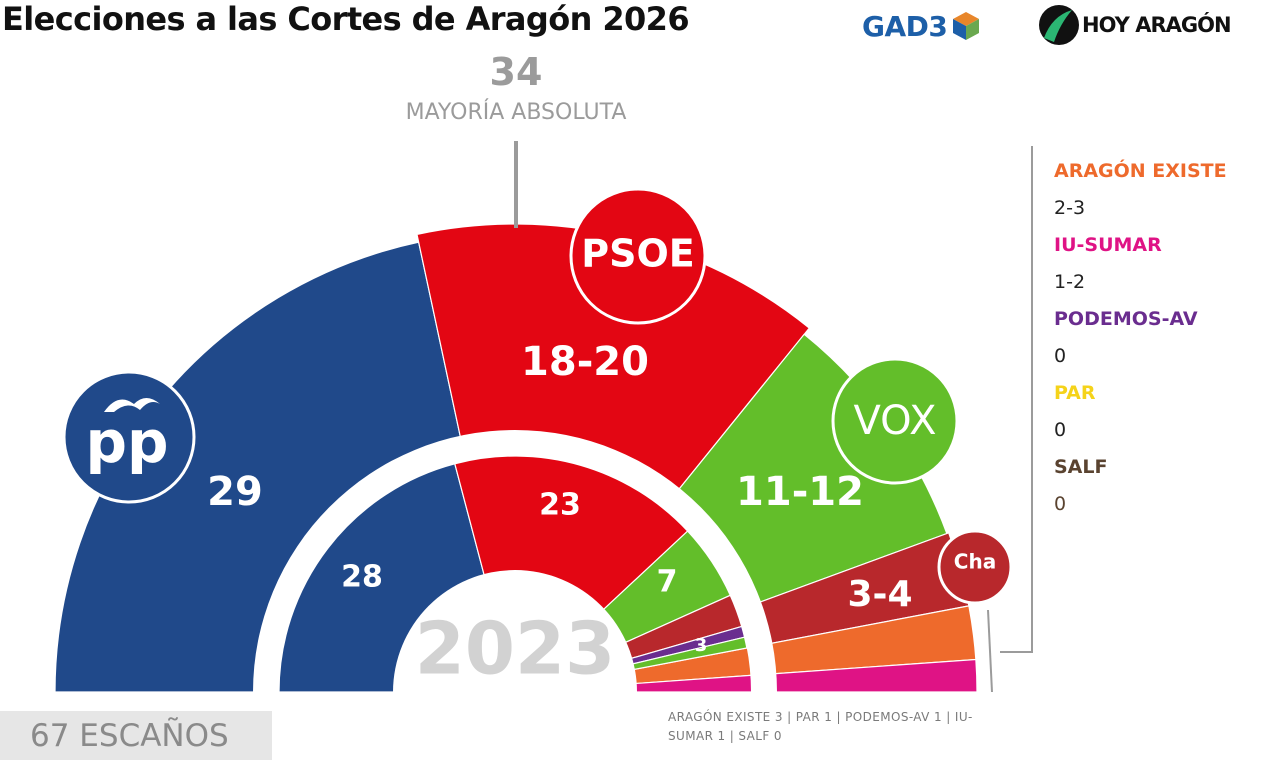 The height and width of the screenshot is (761, 1280). What do you see at coordinates (346, 19) in the screenshot?
I see `chart-title: Elecciones a las Cortes de Aragón 2026` at bounding box center [346, 19].